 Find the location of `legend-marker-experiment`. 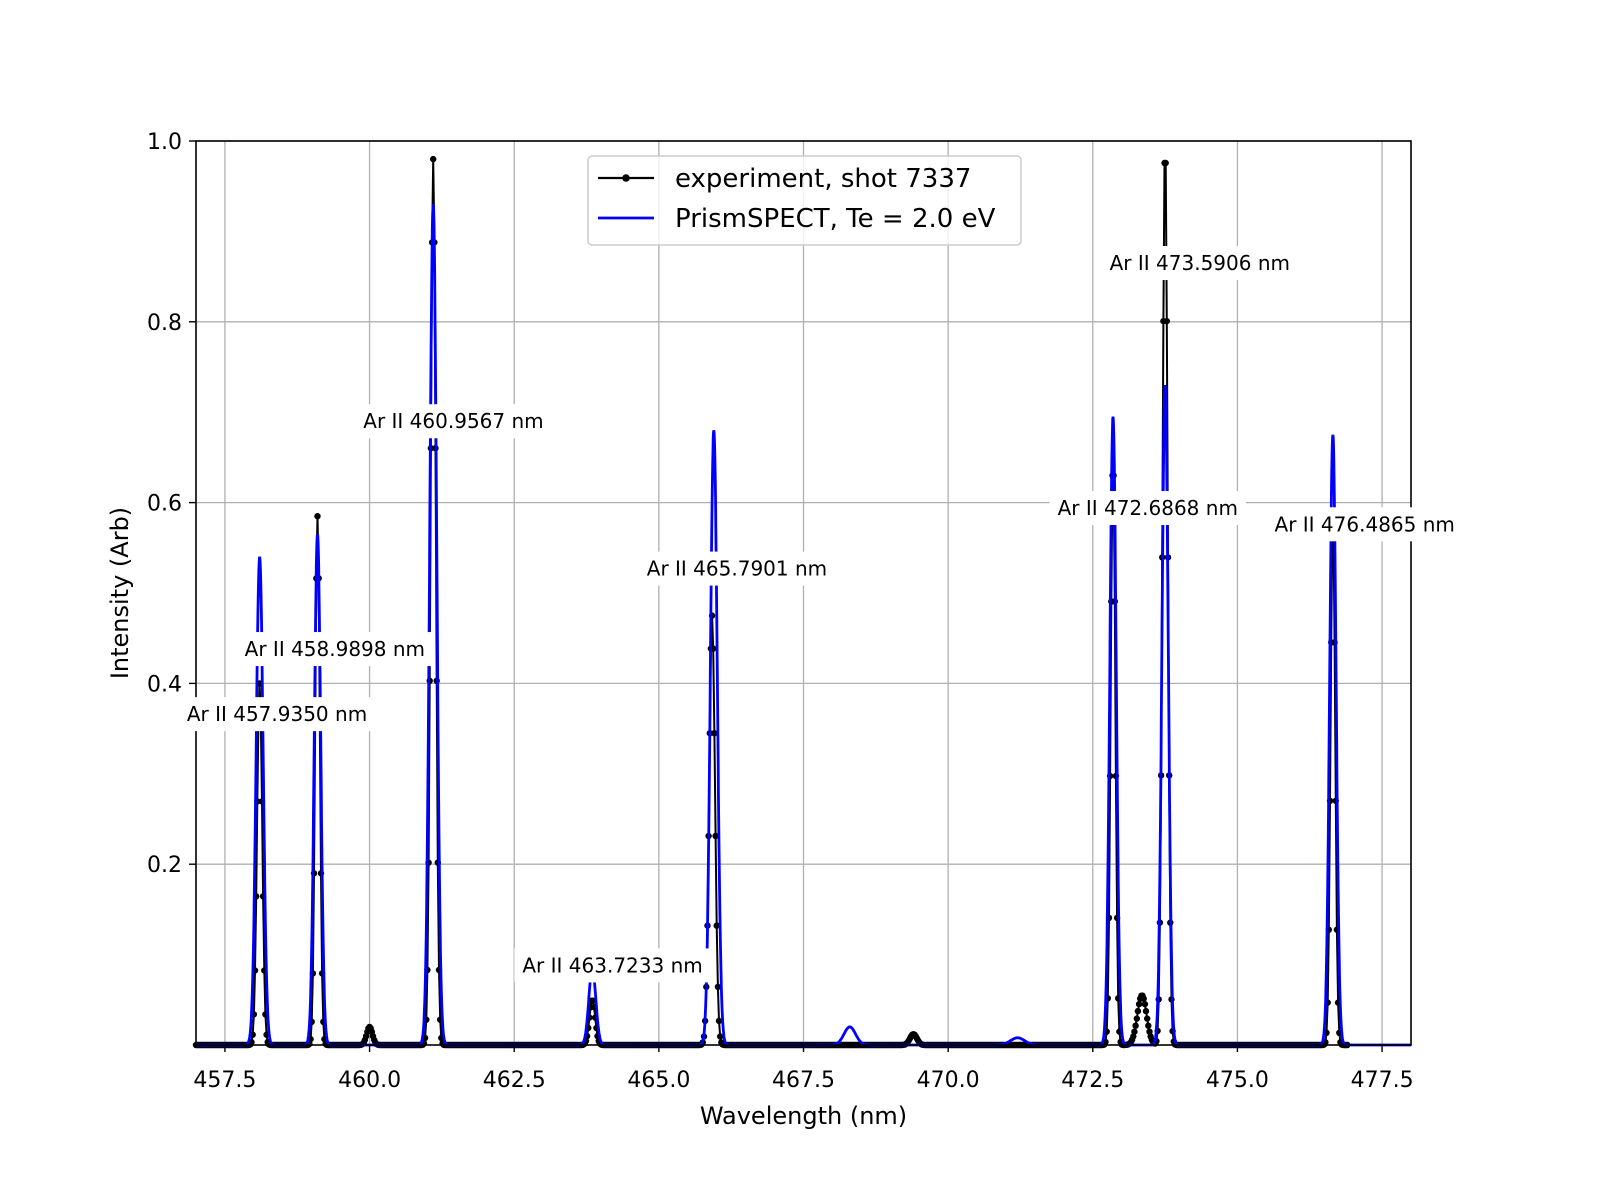

legend-marker-experiment is located at coordinates (626, 178).